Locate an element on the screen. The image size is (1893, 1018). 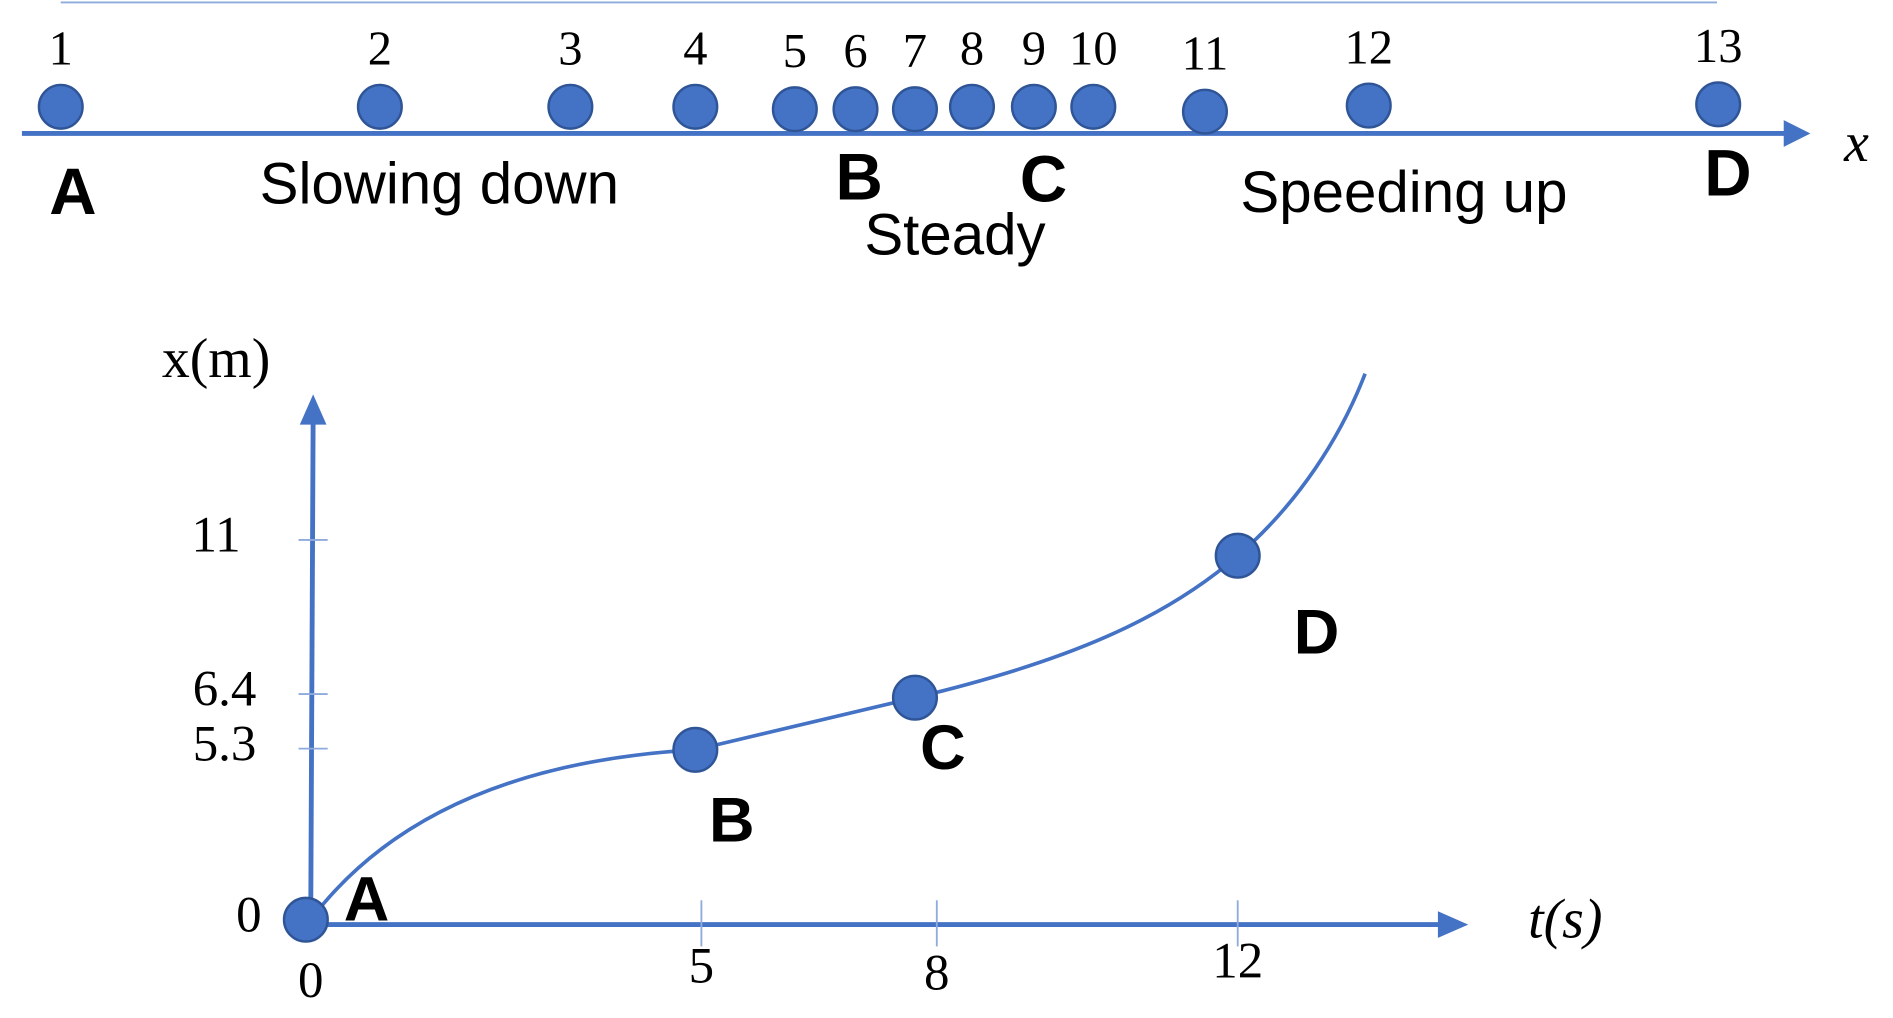
dot-number: 8 is located at coordinates (972, 49).